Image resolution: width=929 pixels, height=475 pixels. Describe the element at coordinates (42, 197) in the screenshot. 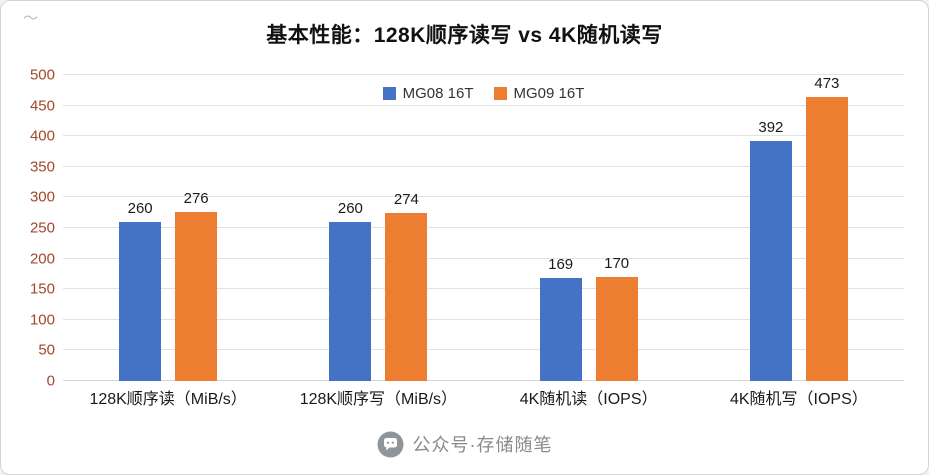

I see `y-axis-tick-label: 300` at that location.